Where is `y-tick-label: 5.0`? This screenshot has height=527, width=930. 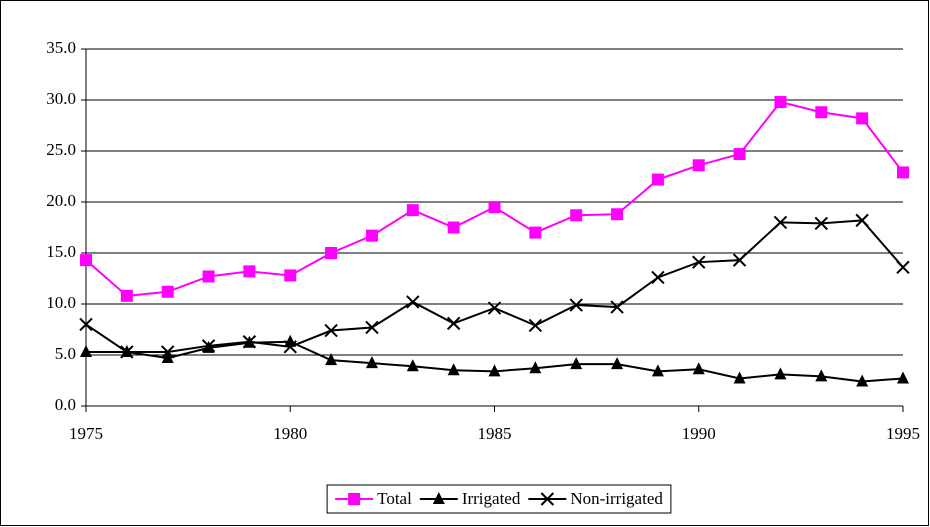 y-tick-label: 5.0 is located at coordinates (65, 353).